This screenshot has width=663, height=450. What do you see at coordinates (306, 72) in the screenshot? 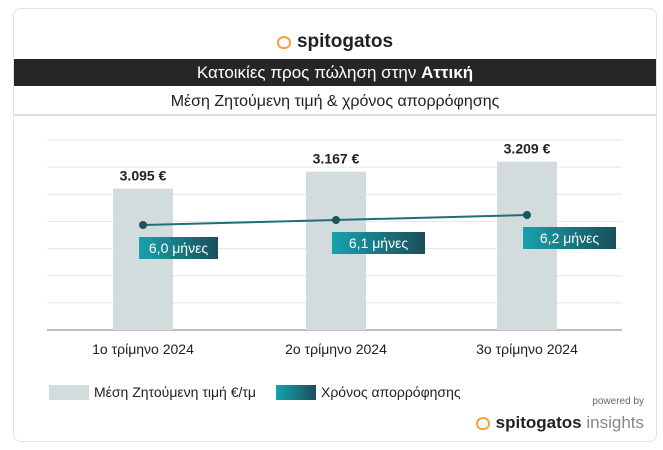
I see `title-text: Κατοικίες προς πώληση στην` at bounding box center [306, 72].